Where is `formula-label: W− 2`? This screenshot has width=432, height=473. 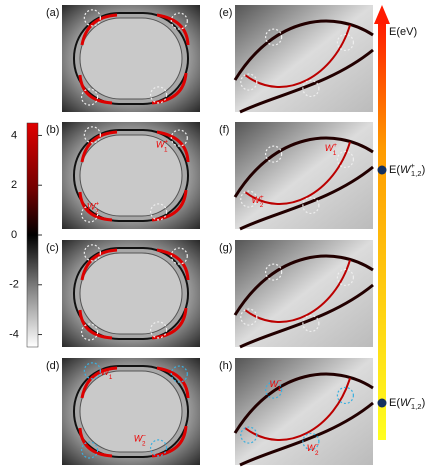 formula-label: W− 2 is located at coordinates (140, 439).